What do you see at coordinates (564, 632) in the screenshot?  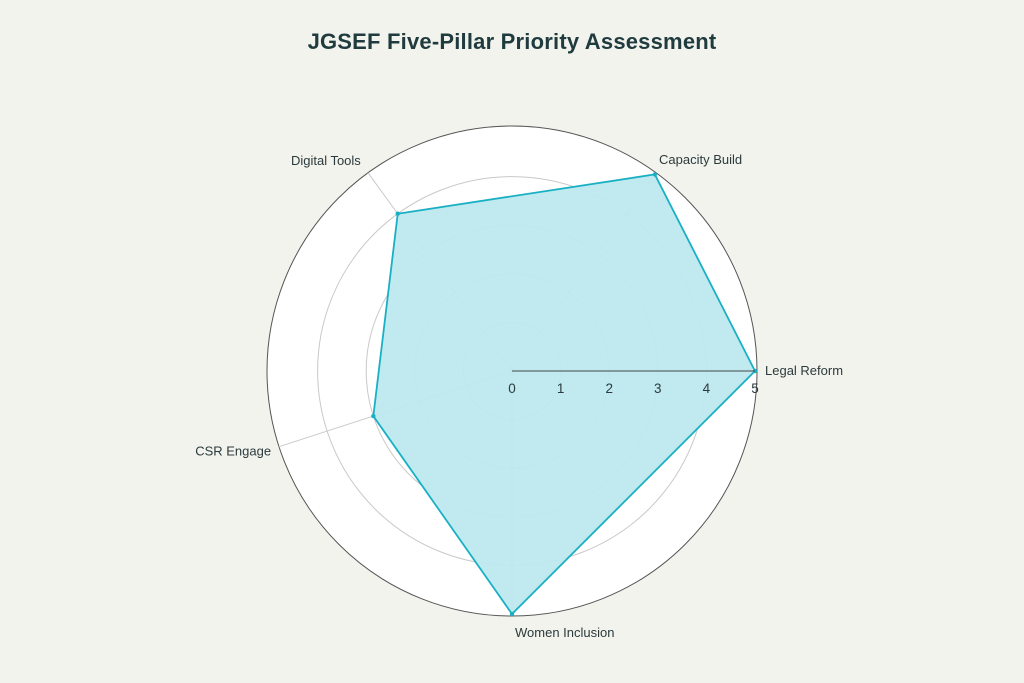 I see `category-label: Women Inclusion` at bounding box center [564, 632].